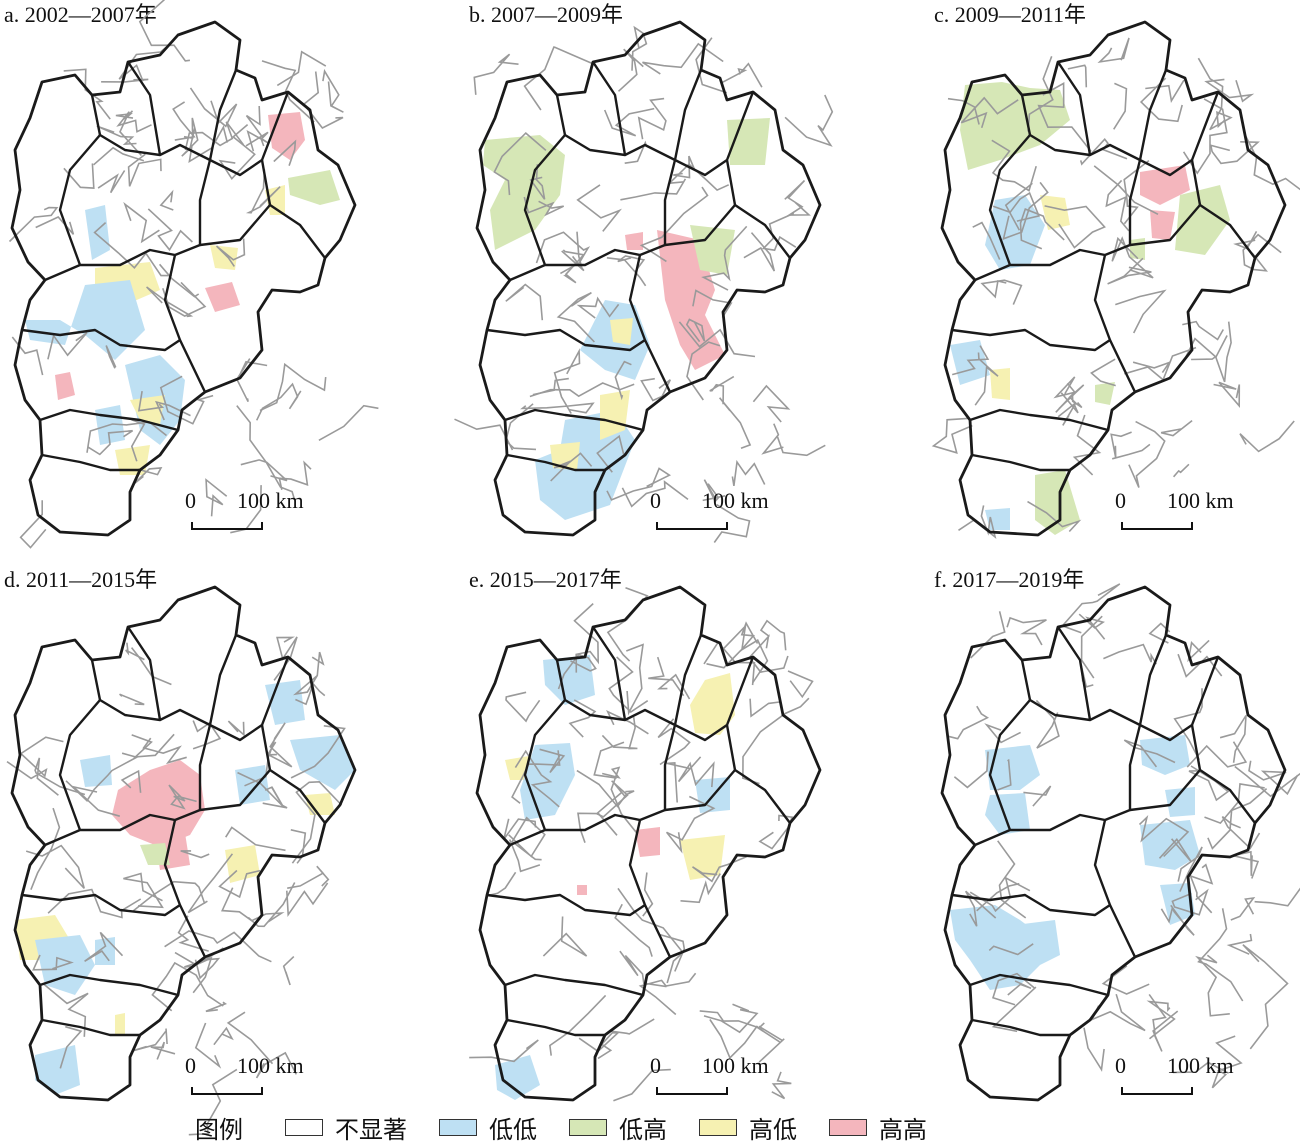 This screenshot has height=1145, width=1300. Describe the element at coordinates (346, 1127) in the screenshot. I see `legend-item-not-significant: 不显著` at that location.